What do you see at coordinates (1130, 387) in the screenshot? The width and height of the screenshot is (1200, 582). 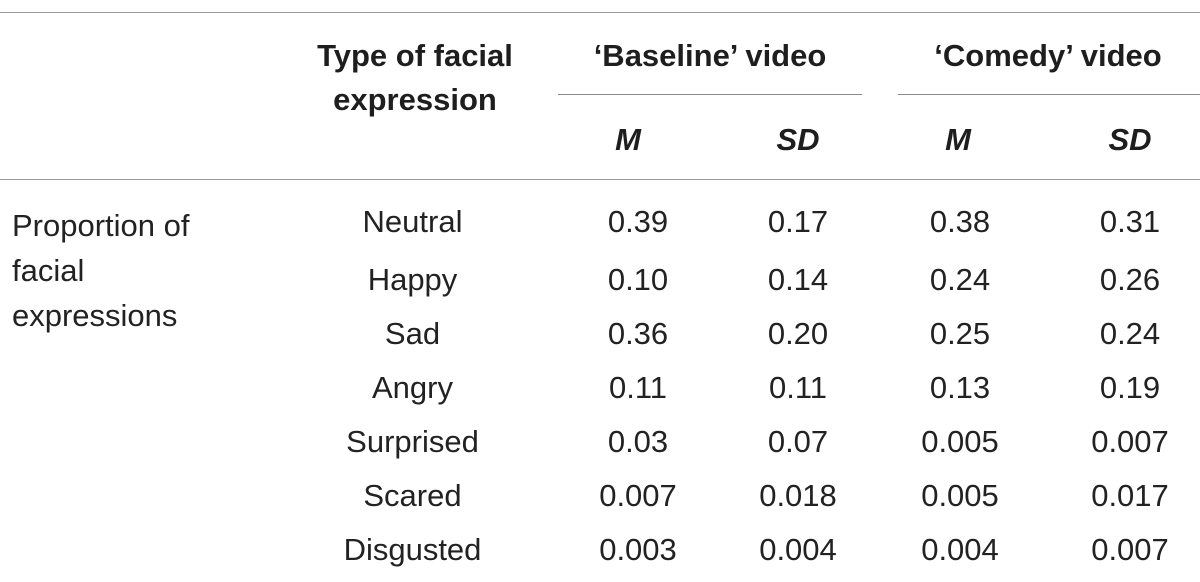 I see `cell-comedy-sd: 0.19` at bounding box center [1130, 387].